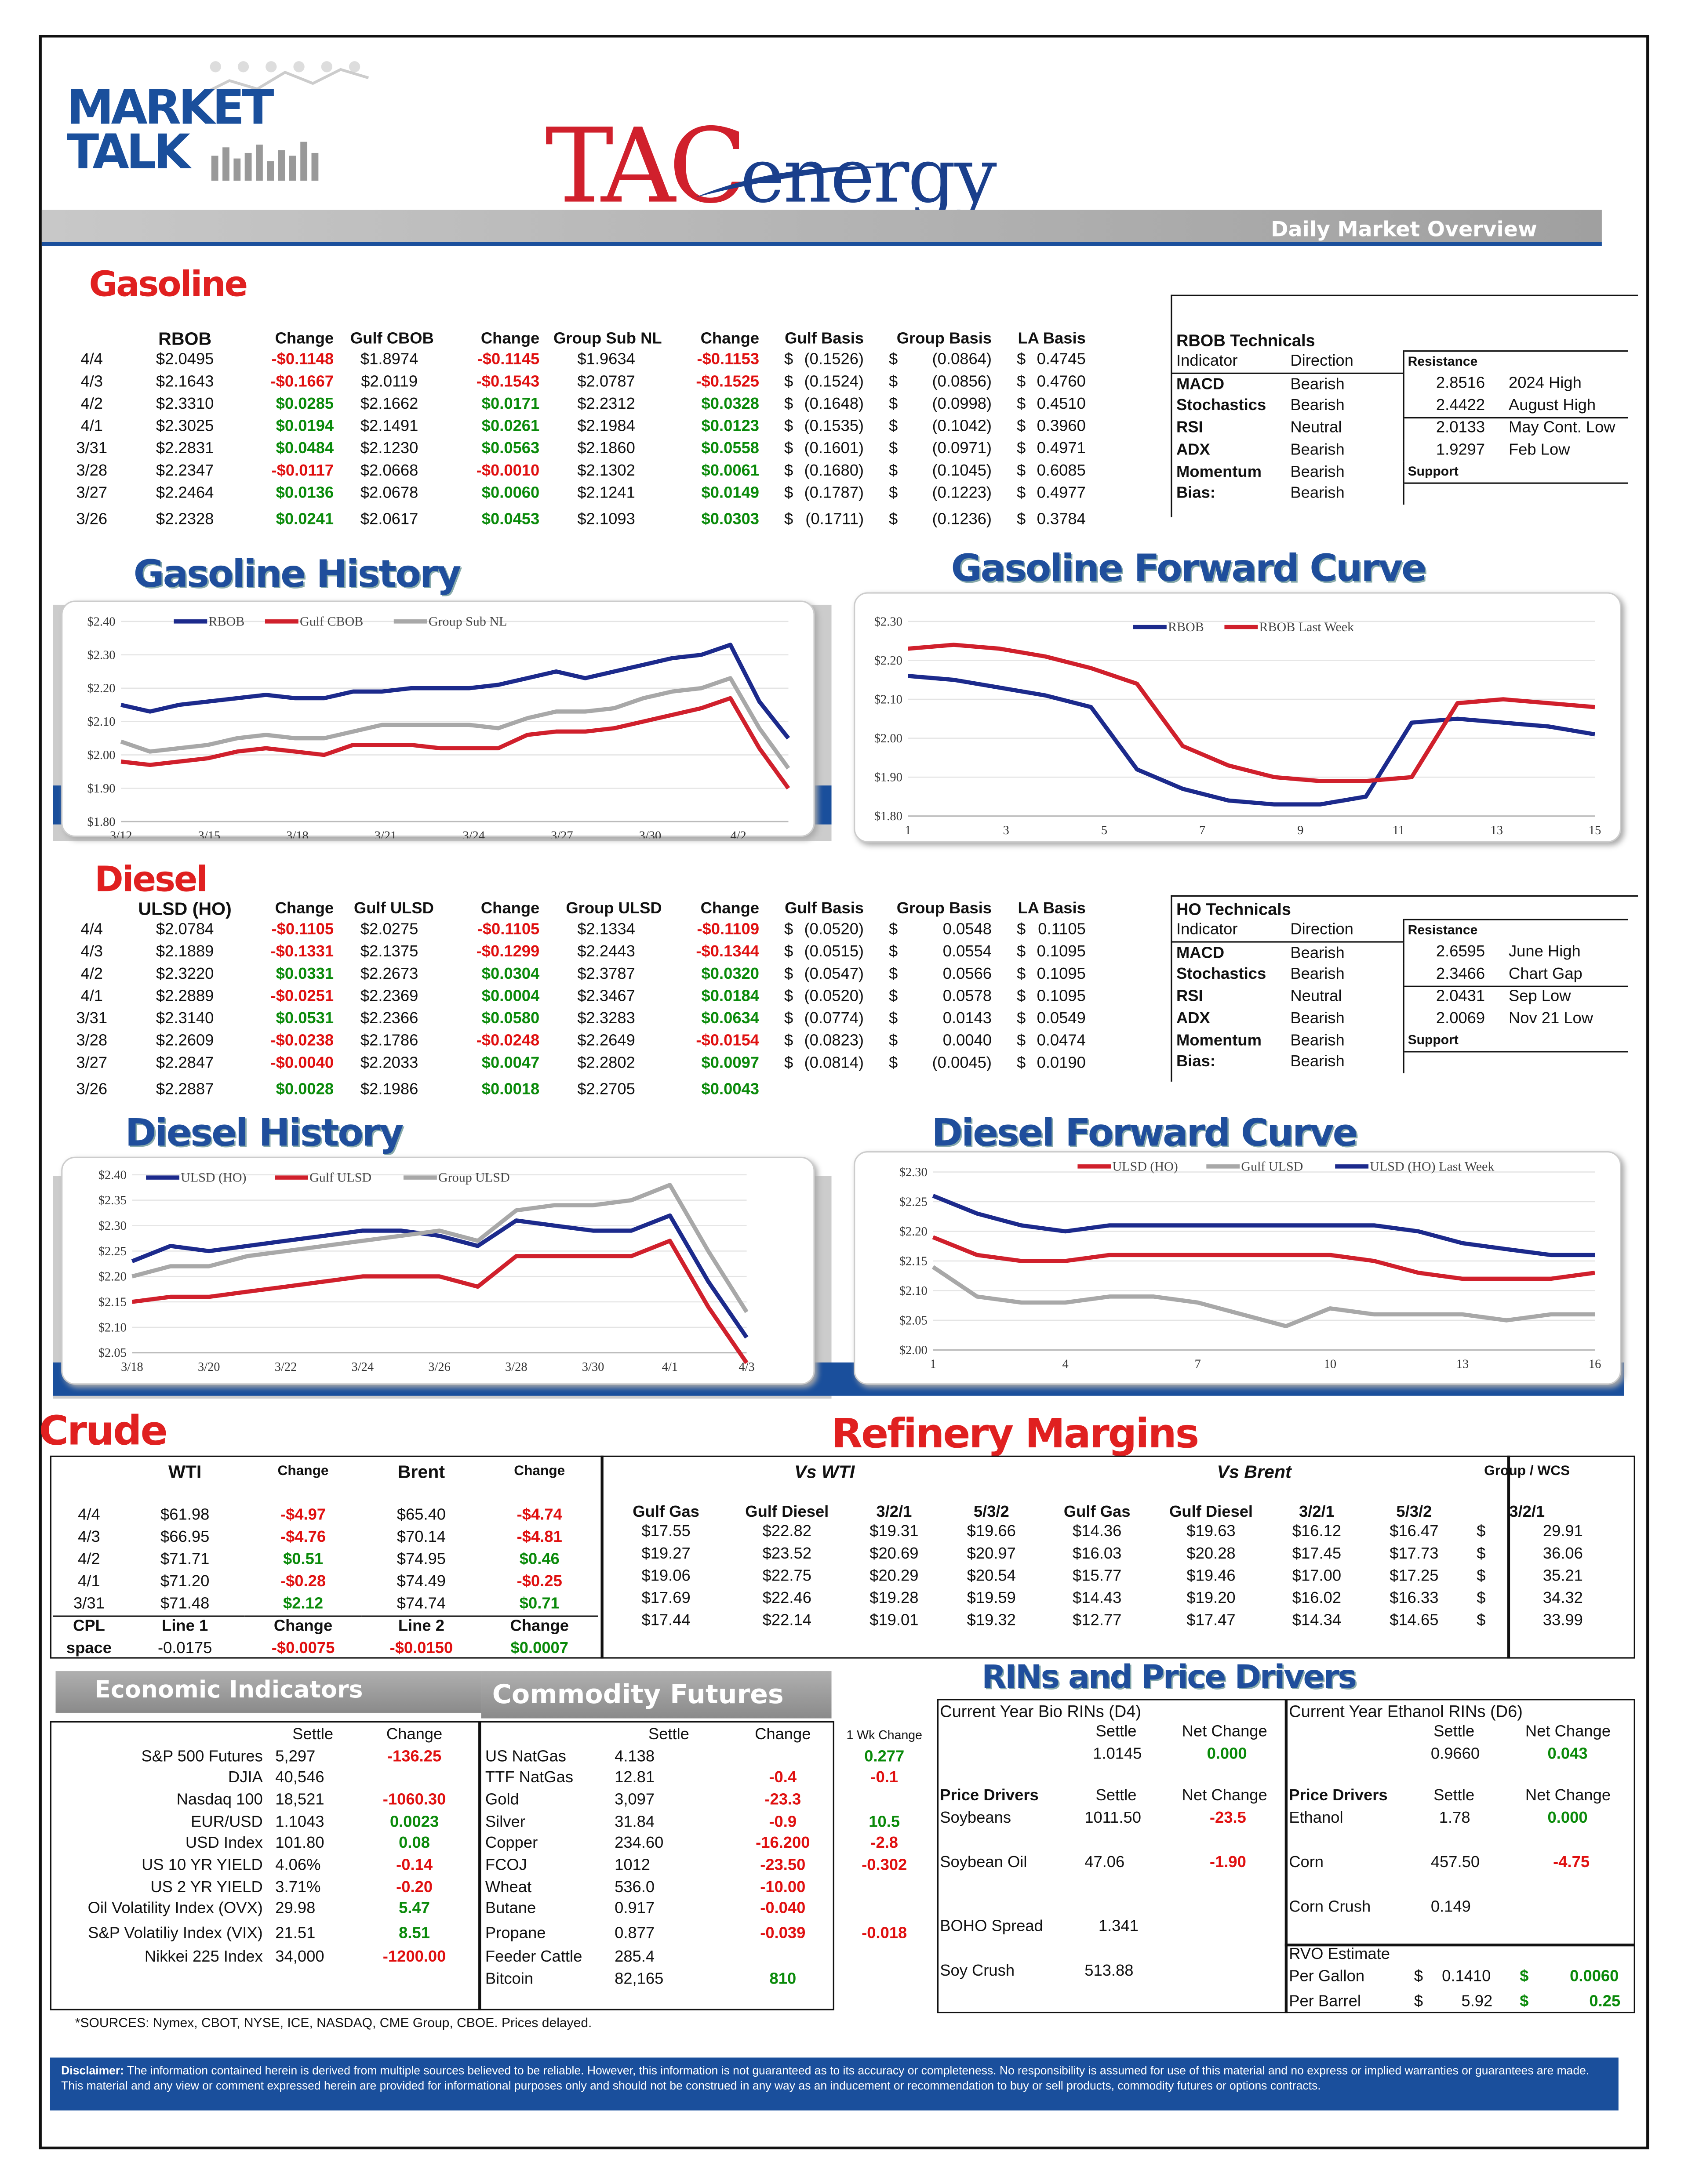  What do you see at coordinates (894, 1576) in the screenshot?
I see `table-cell: $20.29` at bounding box center [894, 1576].